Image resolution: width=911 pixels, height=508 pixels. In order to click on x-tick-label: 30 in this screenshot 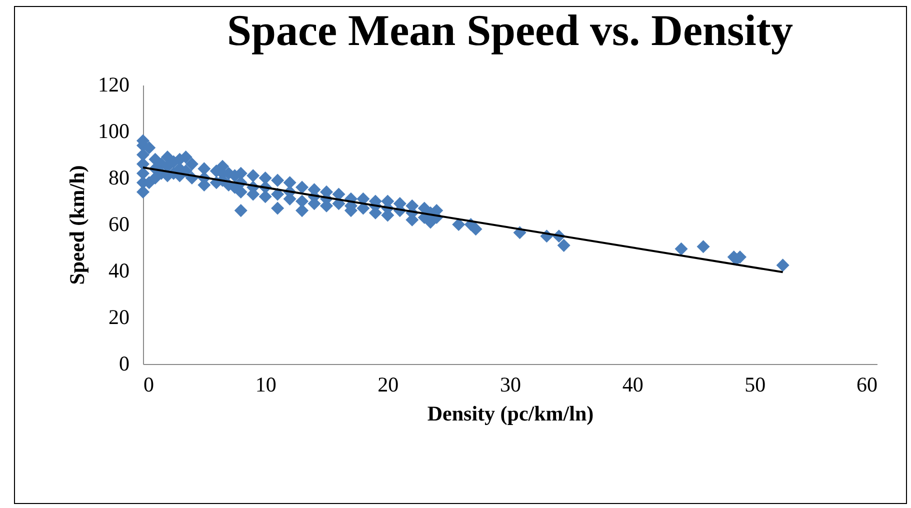, I will do `click(510, 384)`.